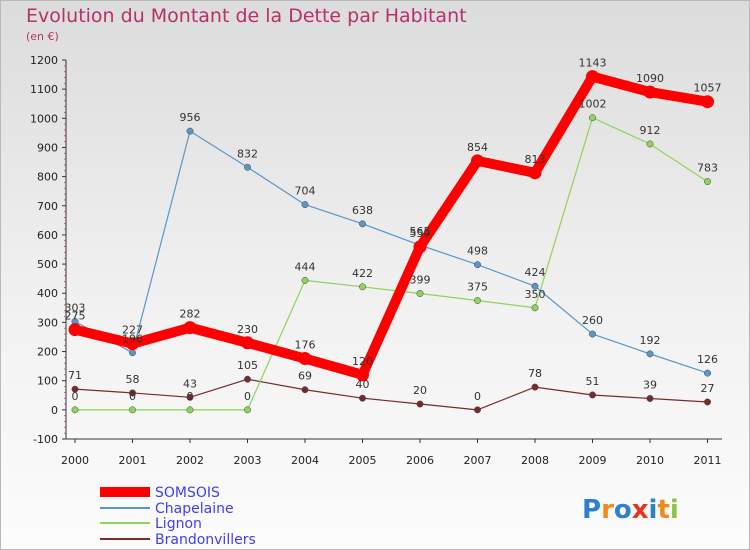  What do you see at coordinates (593, 381) in the screenshot?
I see `data-label: 51` at bounding box center [593, 381].